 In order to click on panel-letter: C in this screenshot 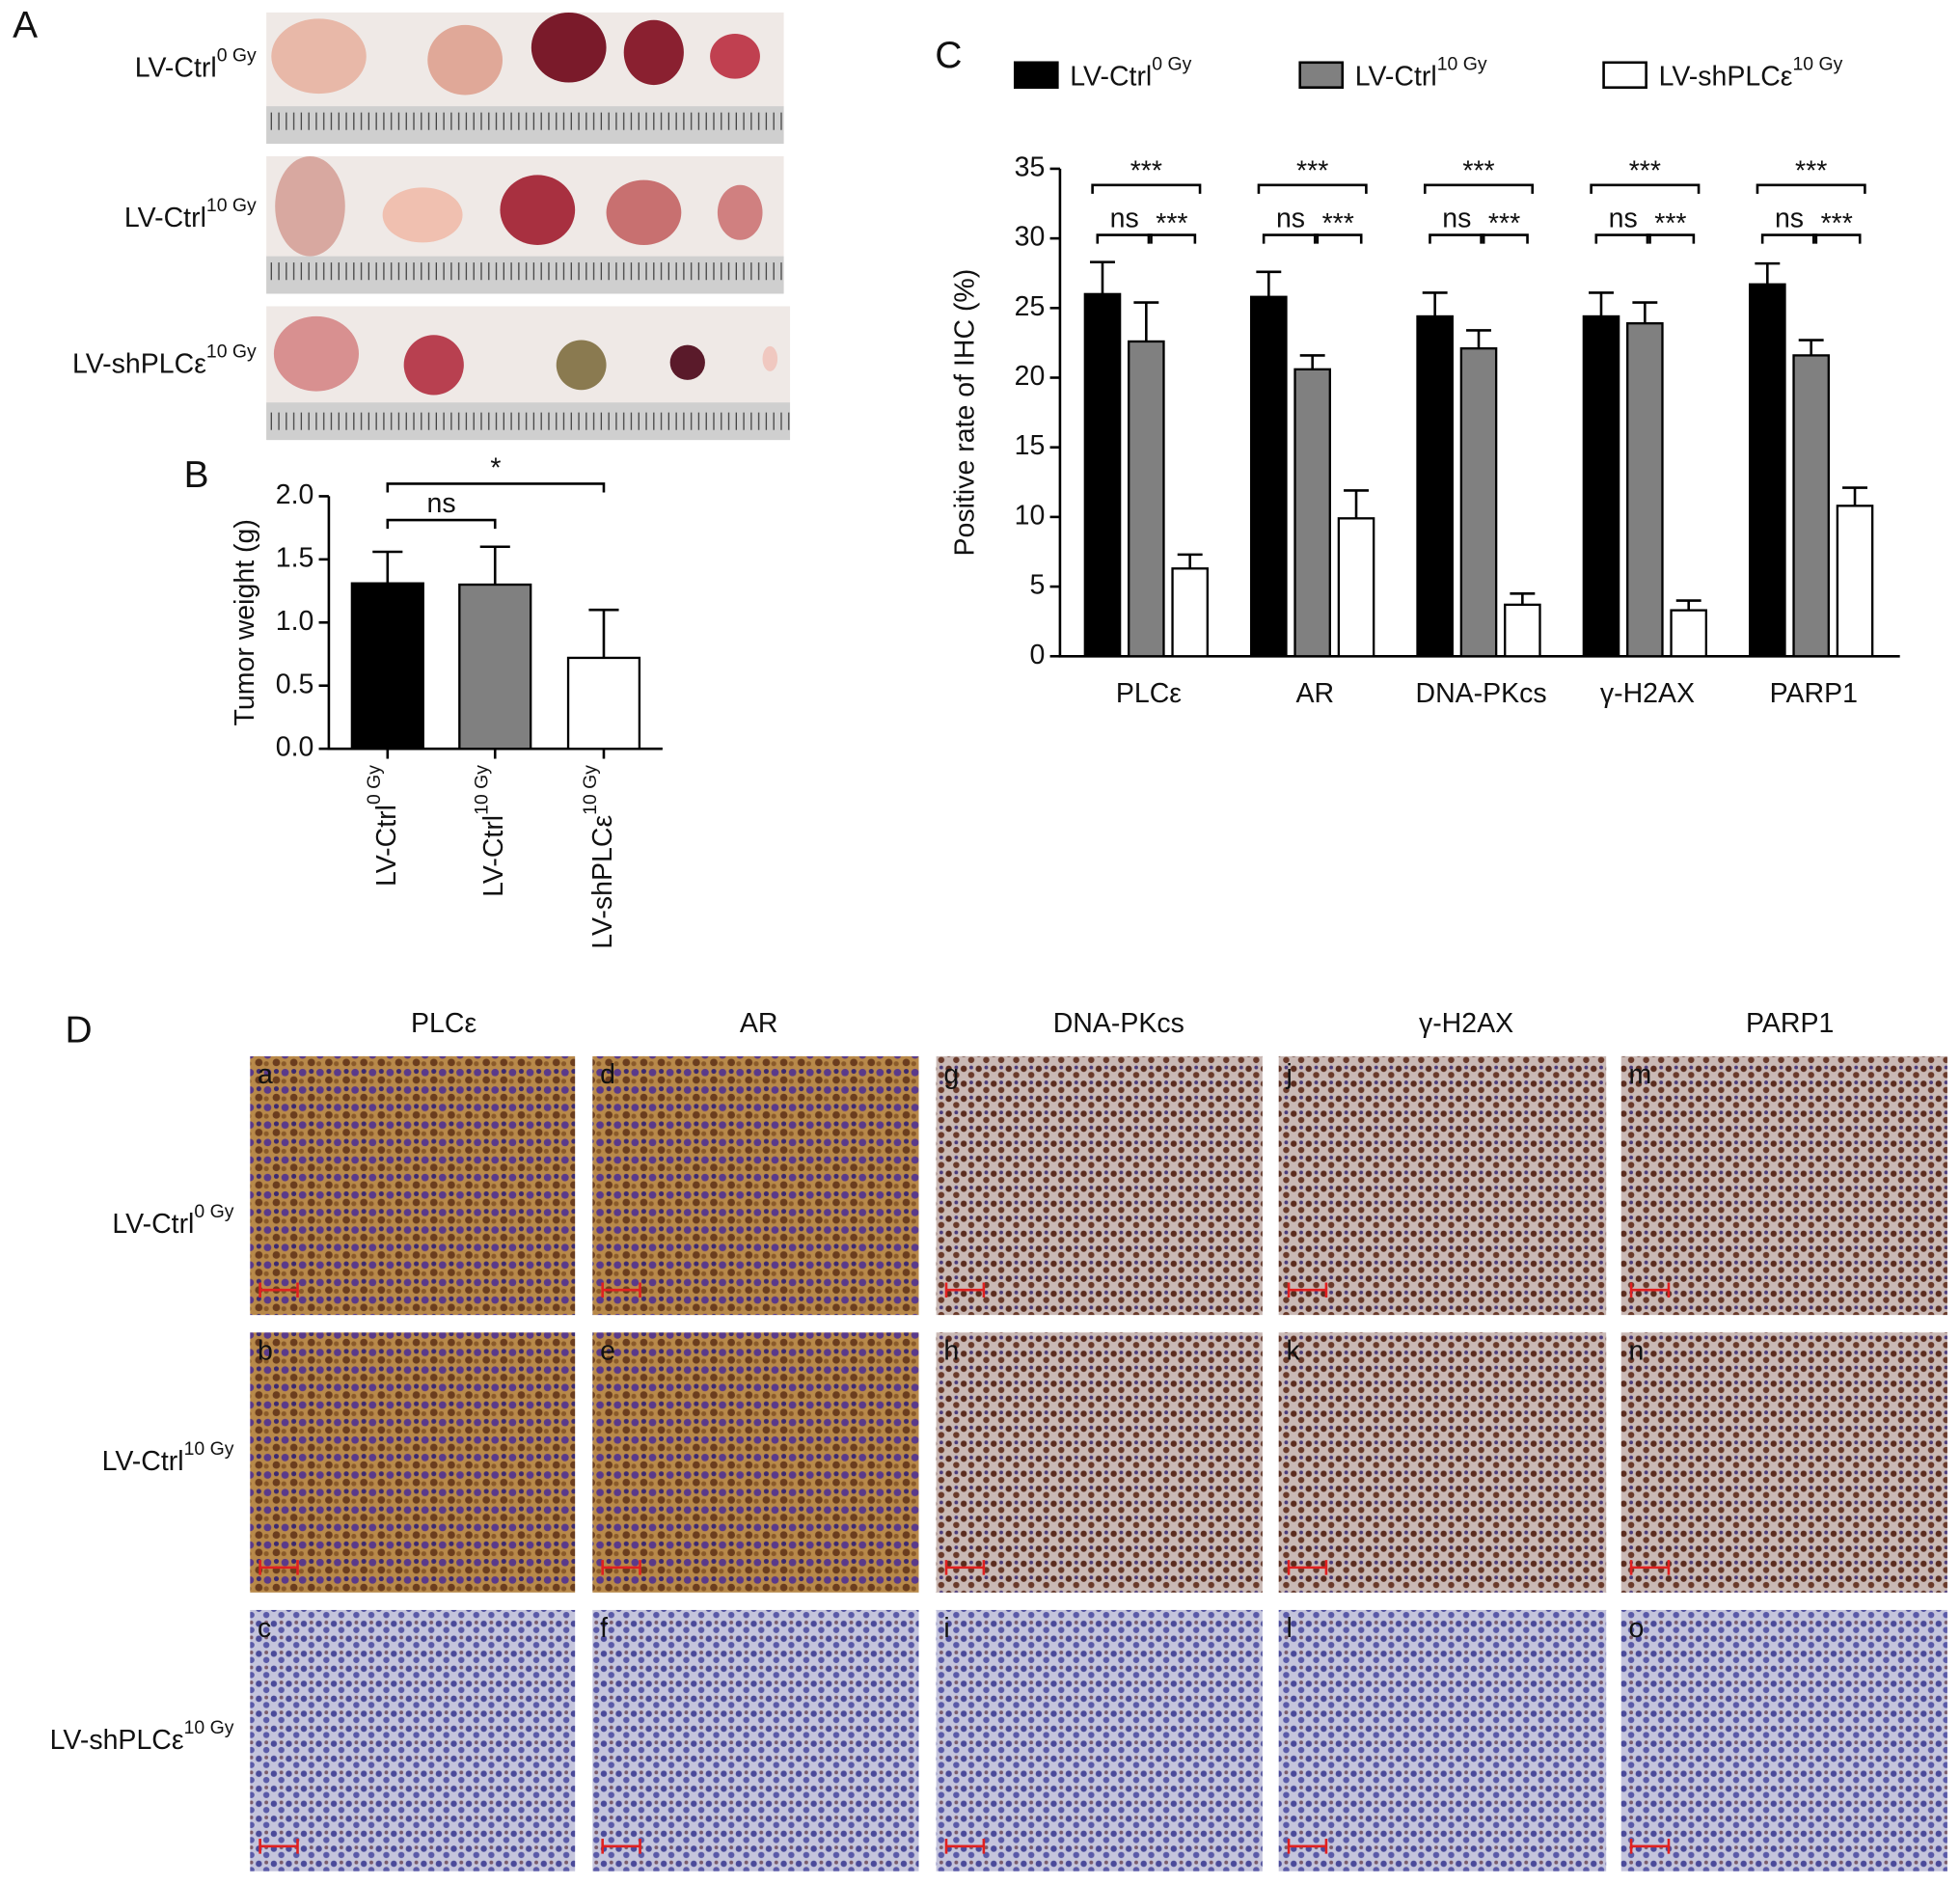, I will do `click(948, 56)`.